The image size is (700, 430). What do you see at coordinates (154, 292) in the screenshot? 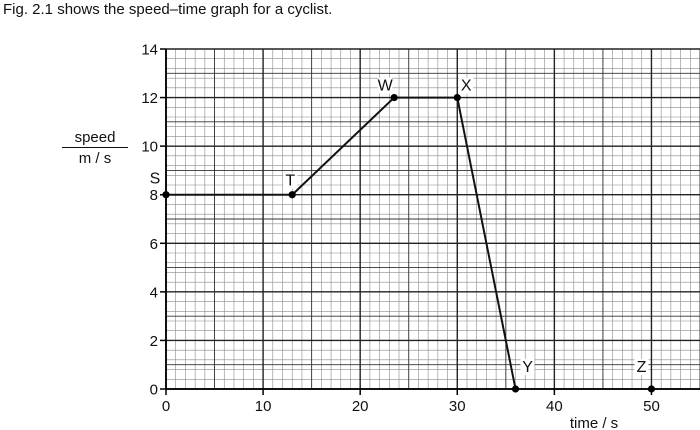
I see `y-tick-label: 4` at bounding box center [154, 292].